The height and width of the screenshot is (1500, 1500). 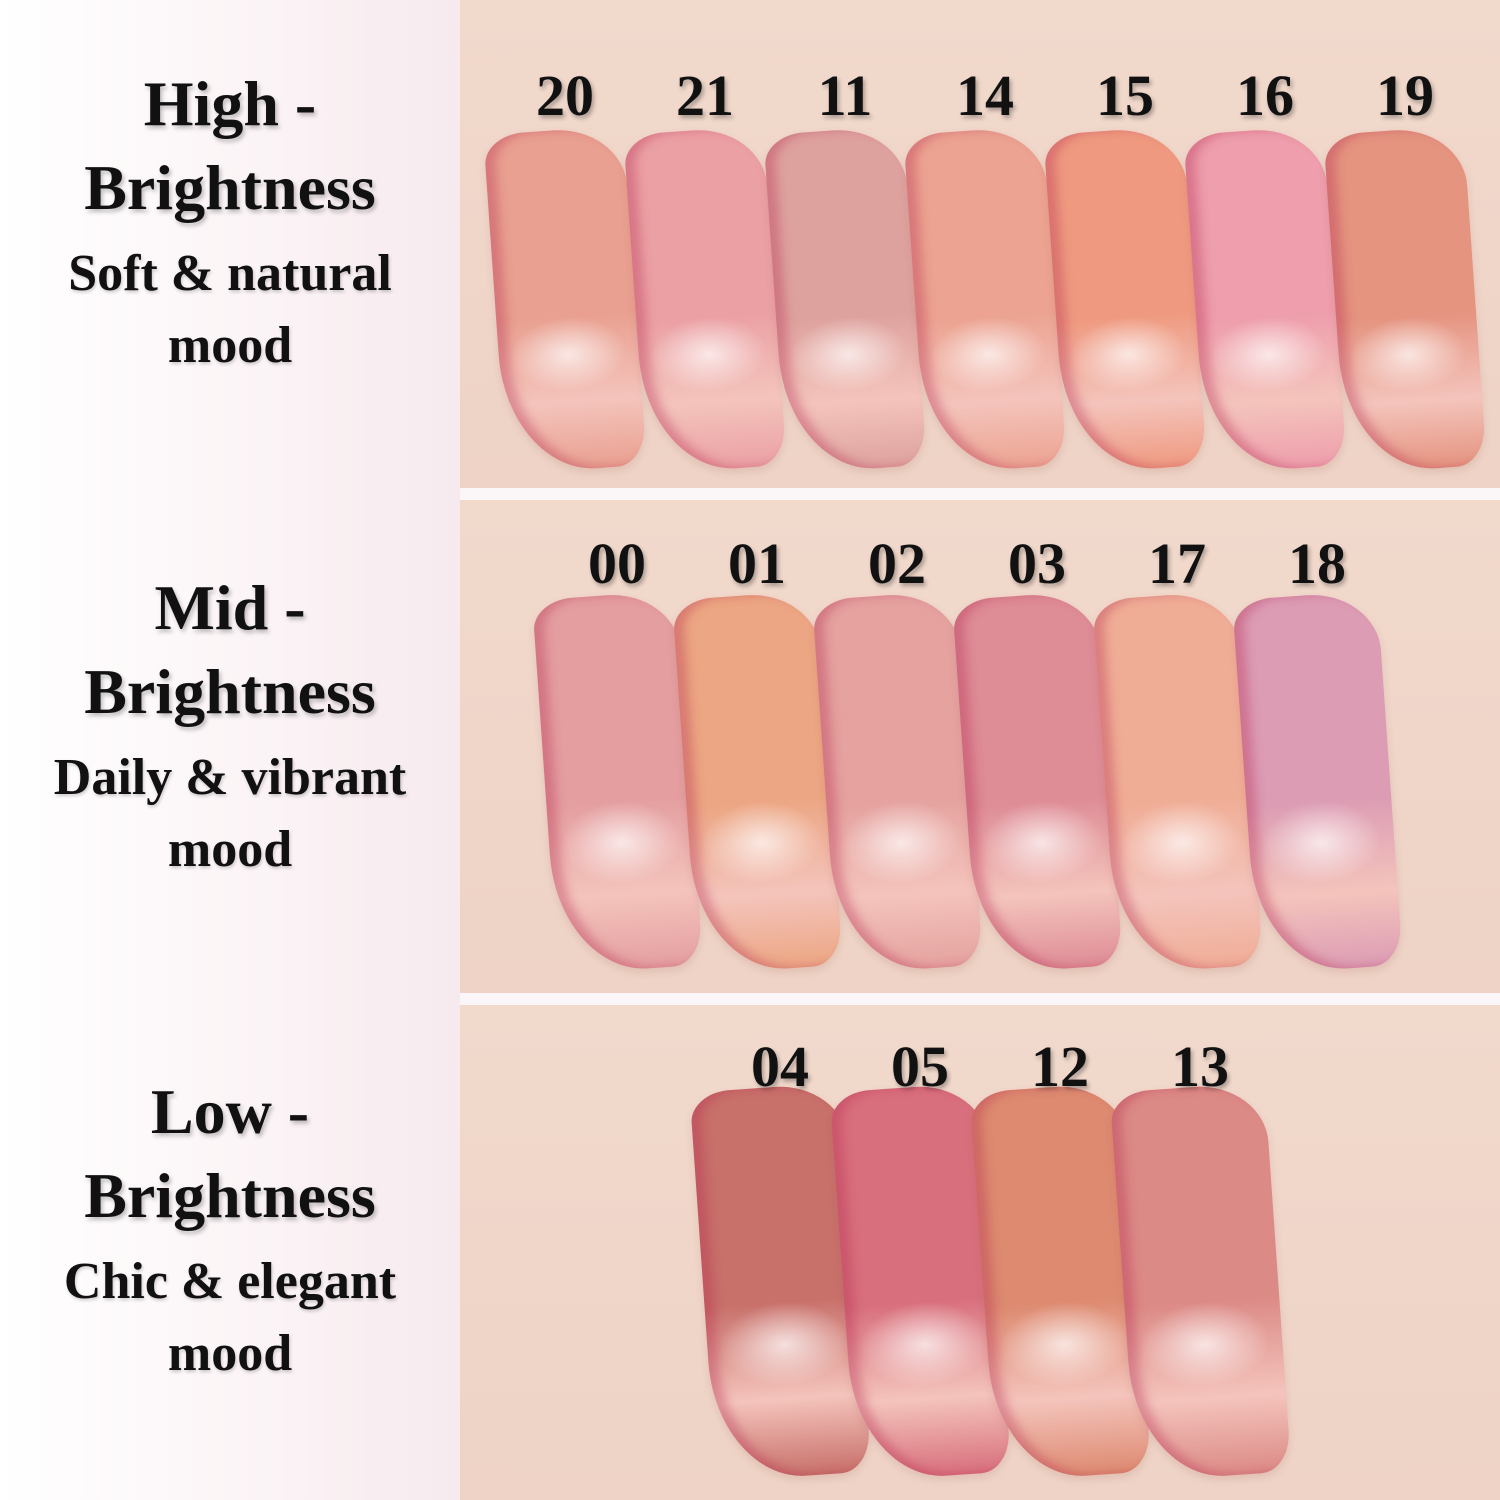 I want to click on group-title: Mid -, so click(x=230, y=607).